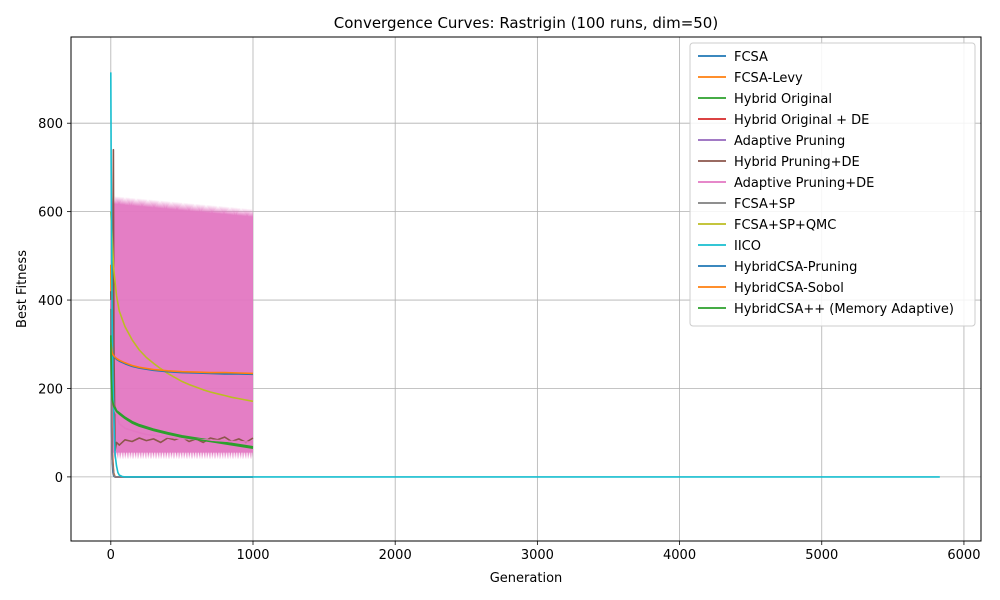 The height and width of the screenshot is (600, 1000). I want to click on x-tick-label: 6000, so click(963, 555).